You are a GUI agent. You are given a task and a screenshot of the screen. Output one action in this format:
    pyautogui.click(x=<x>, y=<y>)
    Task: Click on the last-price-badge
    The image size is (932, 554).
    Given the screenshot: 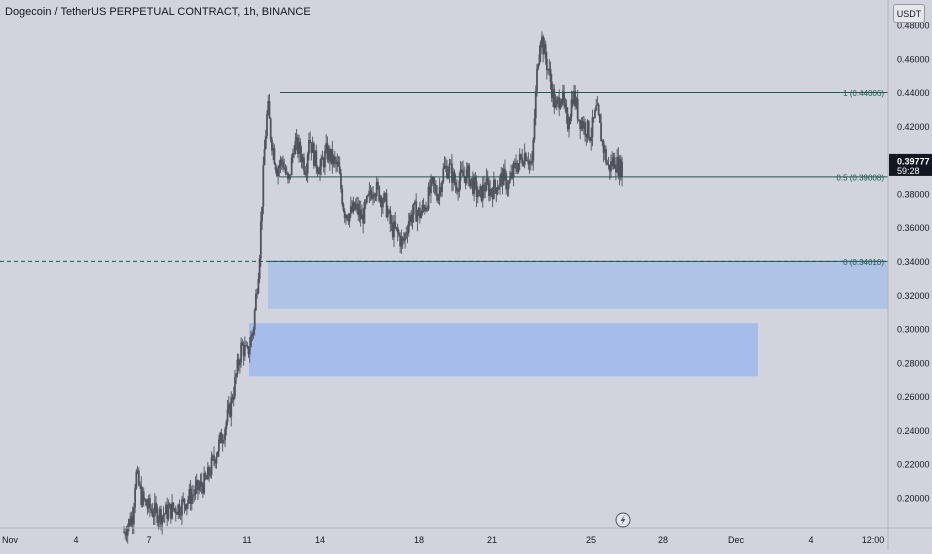 What is the action you would take?
    pyautogui.click(x=910, y=164)
    